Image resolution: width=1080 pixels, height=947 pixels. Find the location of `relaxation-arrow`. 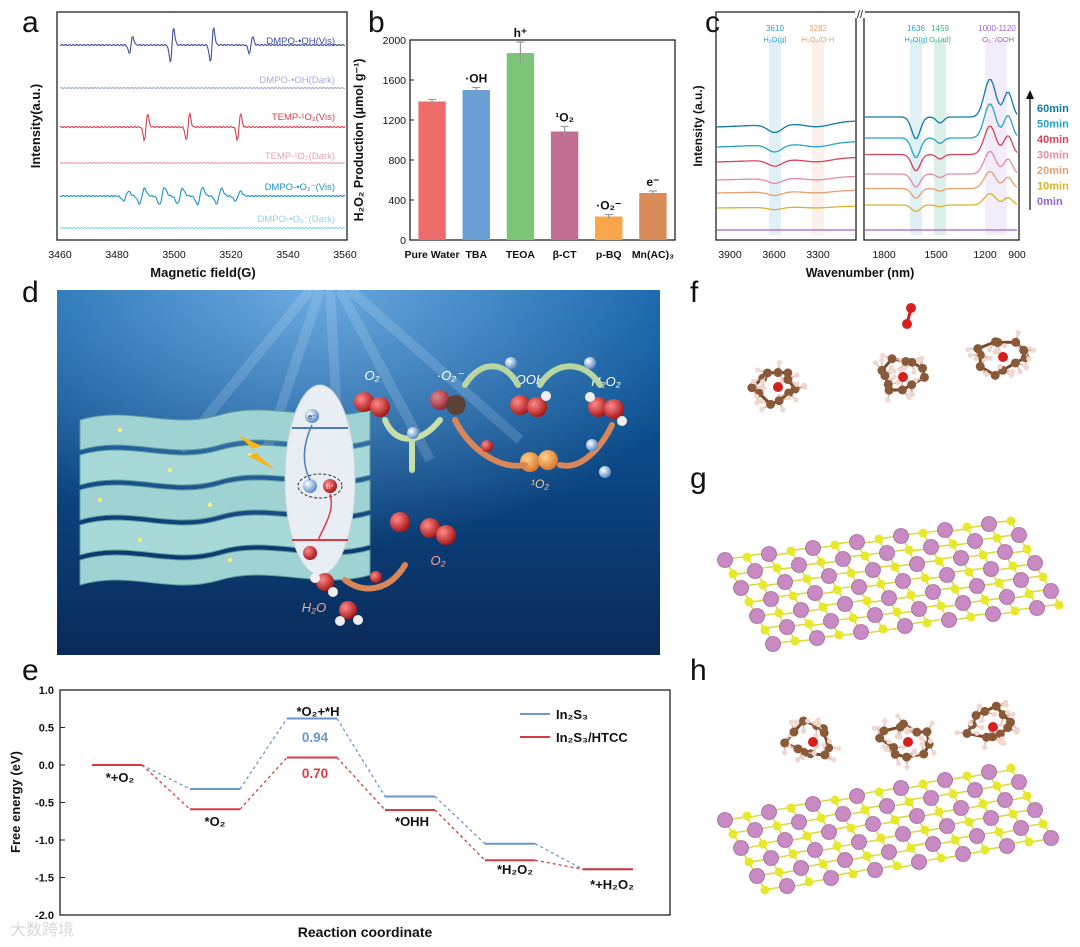

relaxation-arrow is located at coordinates (324, 517).